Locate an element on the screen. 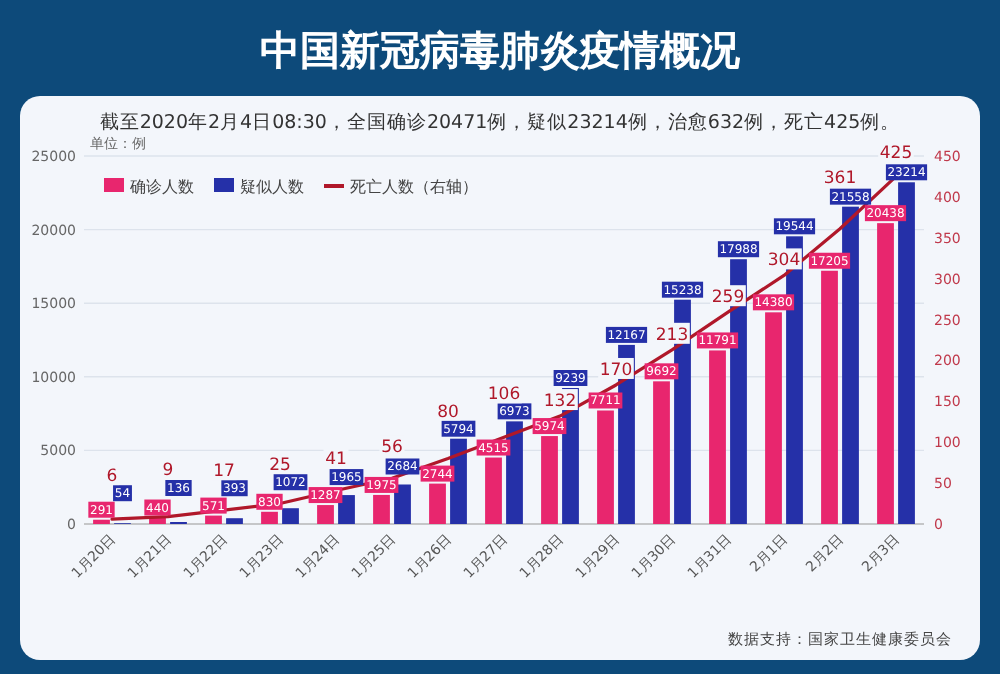 The image size is (1000, 674). legend-label: 确诊人数 is located at coordinates (161, 187).